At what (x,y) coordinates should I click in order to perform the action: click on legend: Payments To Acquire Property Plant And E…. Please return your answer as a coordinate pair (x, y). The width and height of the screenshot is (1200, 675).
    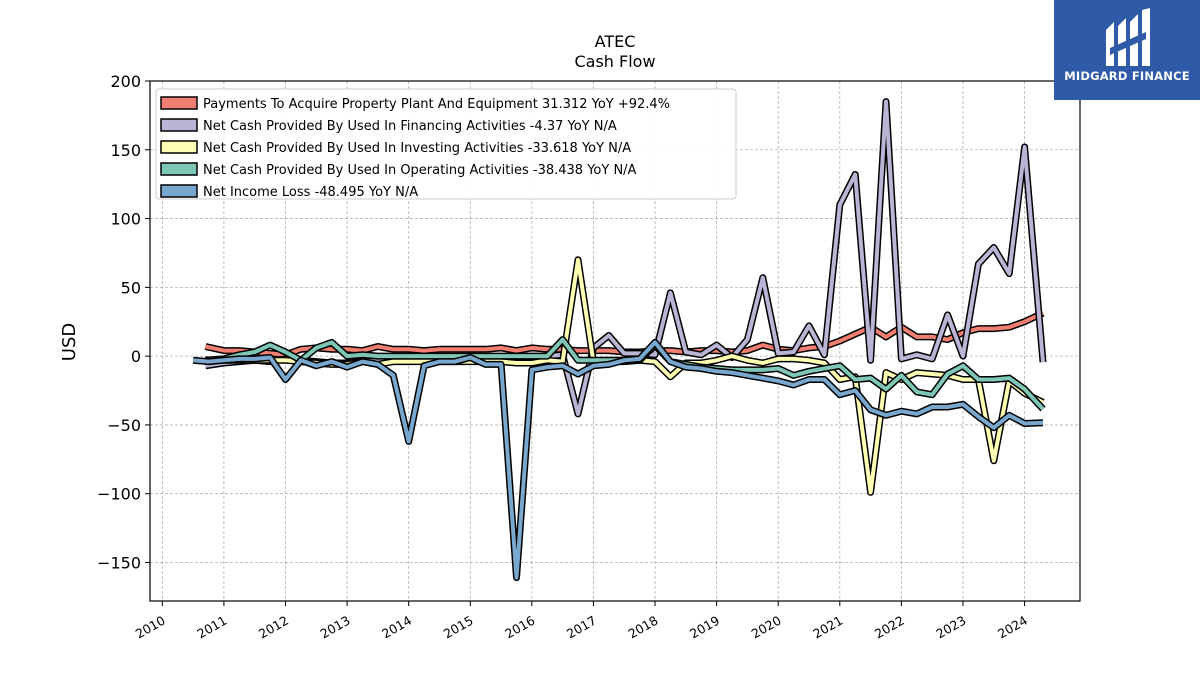
    Looking at the image, I should click on (446, 144).